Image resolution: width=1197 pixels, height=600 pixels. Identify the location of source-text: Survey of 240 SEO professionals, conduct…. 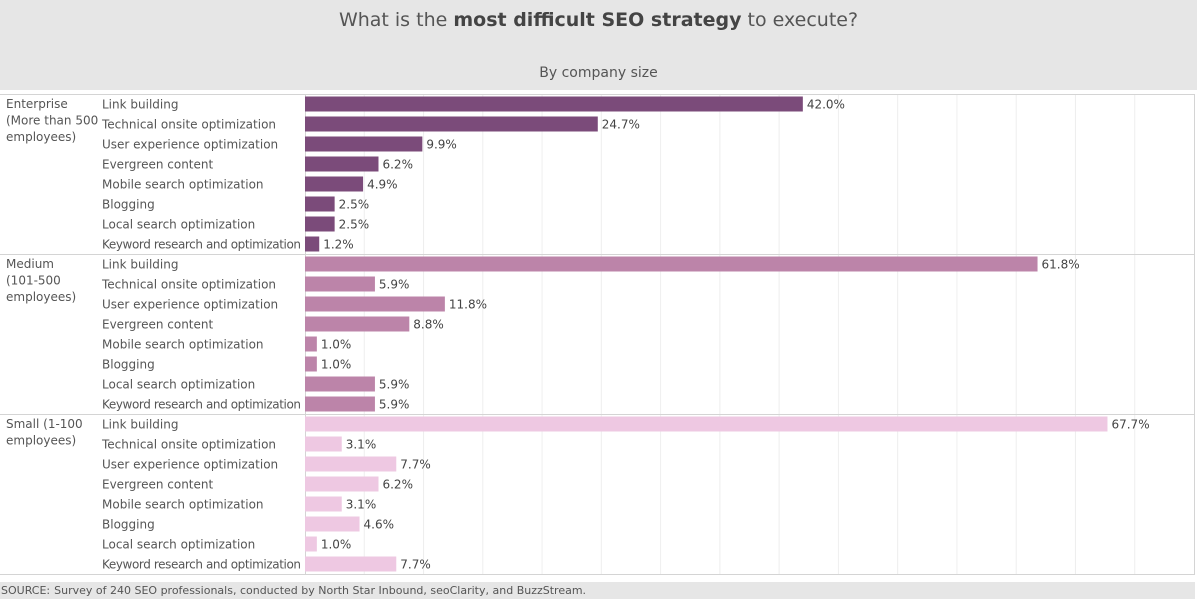
(320, 590).